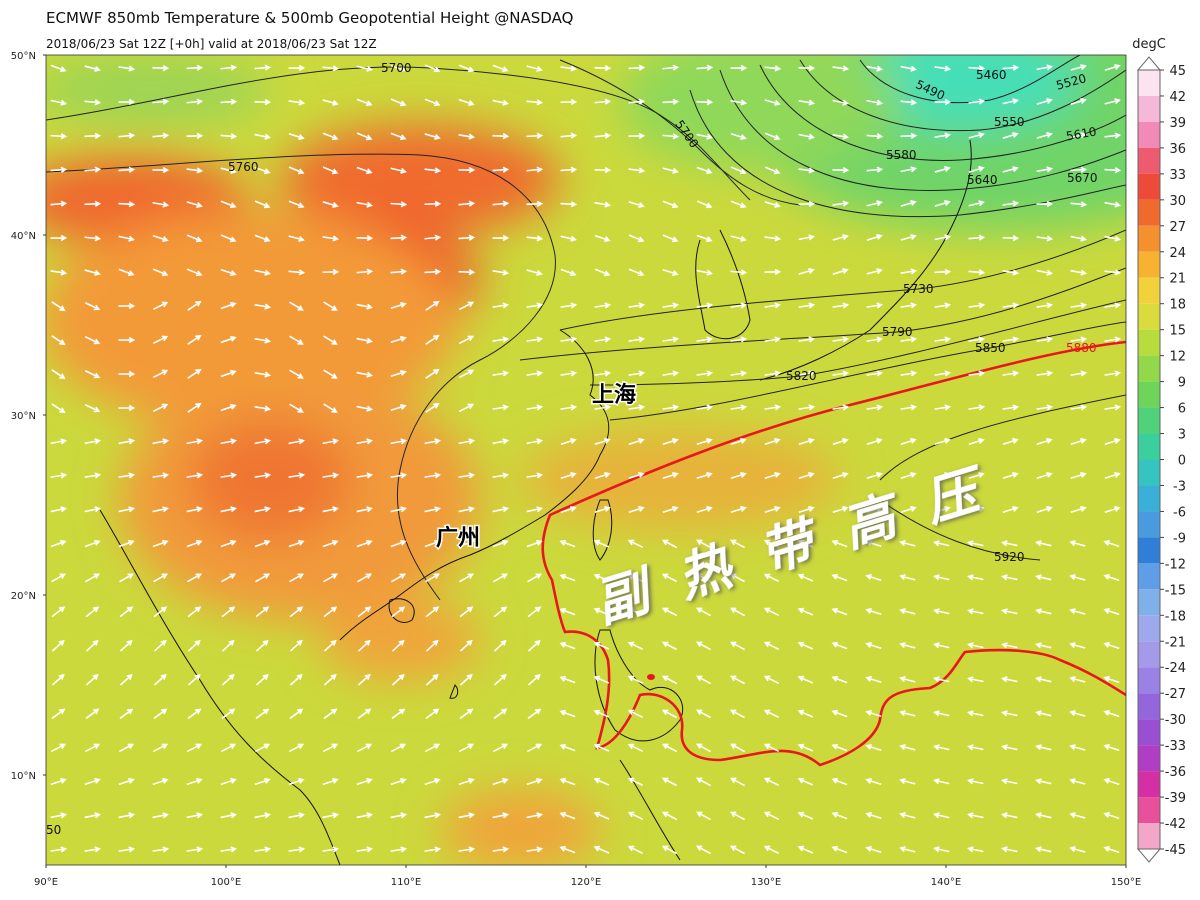 This screenshot has height=900, width=1200. Describe the element at coordinates (1149, 44) in the screenshot. I see `colorbar-unit: degC` at that location.